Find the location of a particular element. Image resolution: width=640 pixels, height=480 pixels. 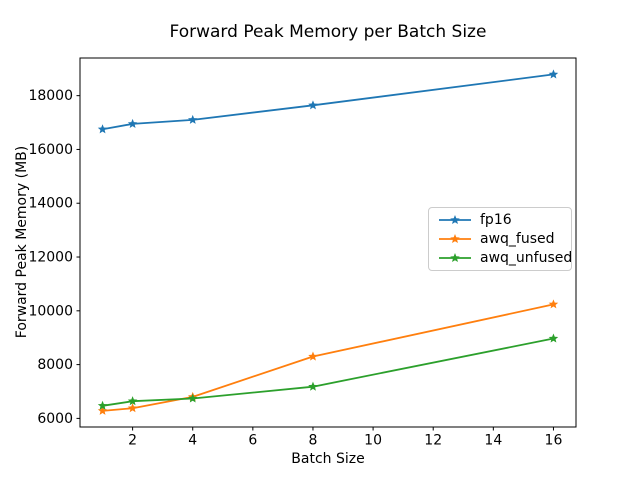

svg-text: 14000 is located at coordinates (50, 204).